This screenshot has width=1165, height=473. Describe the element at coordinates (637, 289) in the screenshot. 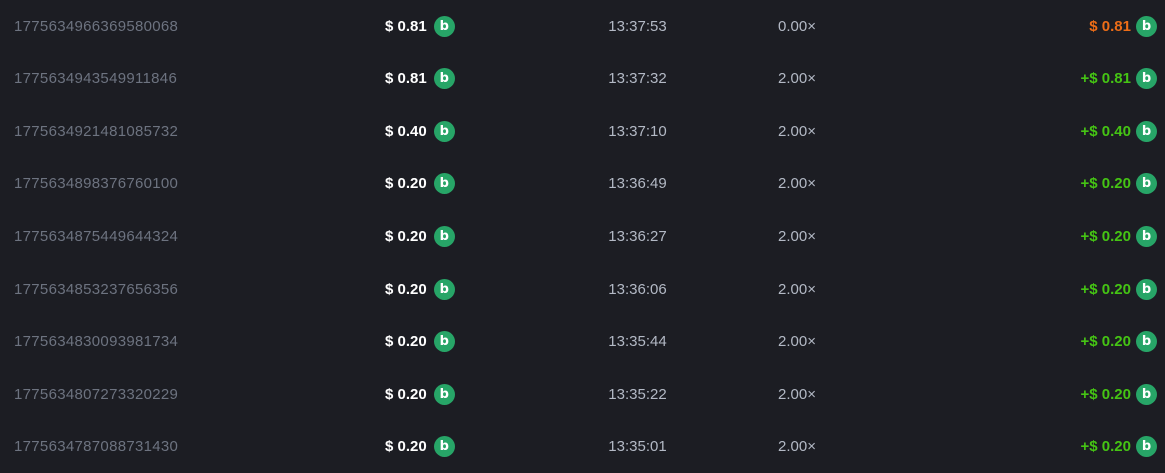

I see `bet-time: 13:36:06` at that location.